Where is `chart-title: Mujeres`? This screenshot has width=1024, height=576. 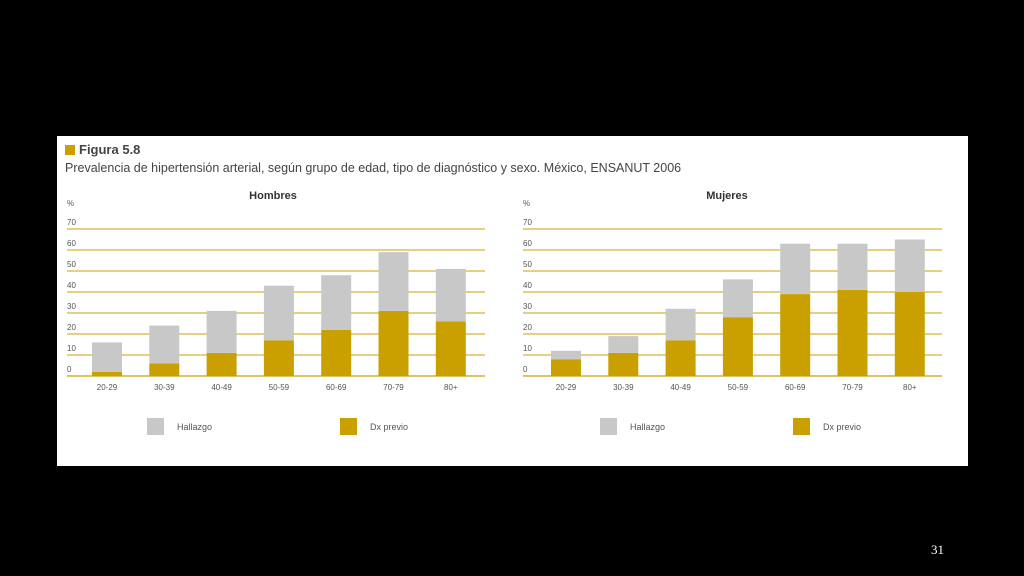
chart-title: Mujeres is located at coordinates (727, 196).